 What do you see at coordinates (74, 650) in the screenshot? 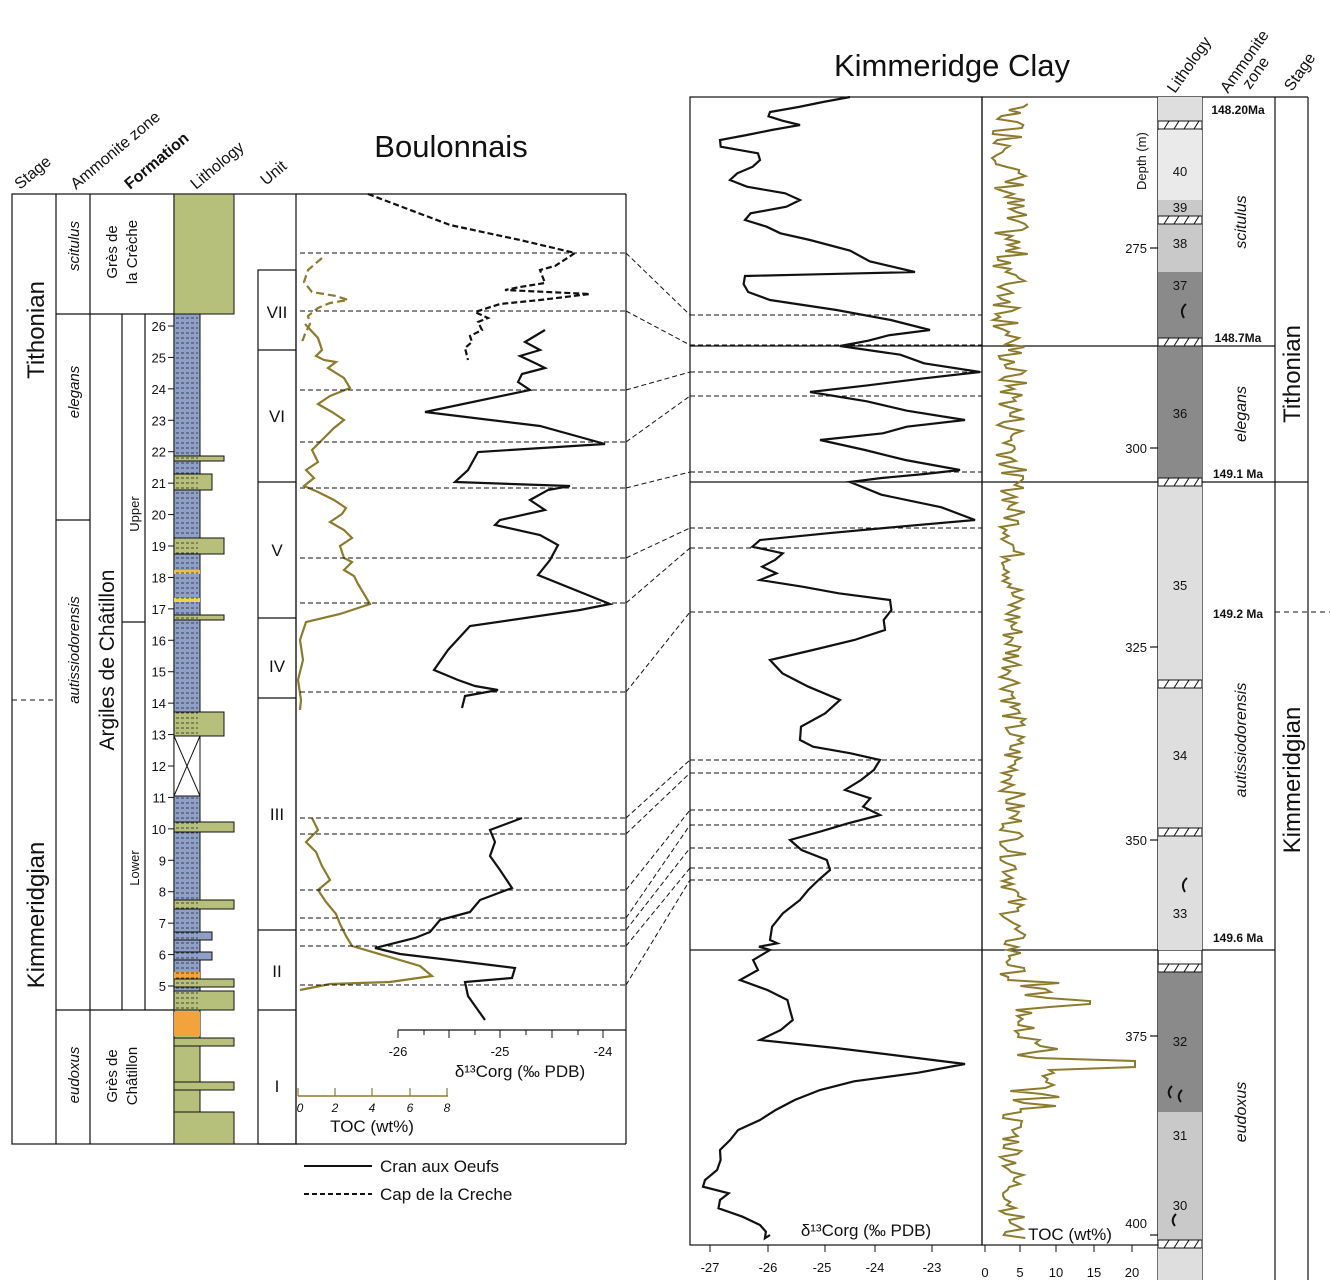
I see `zone-autissiodorensis-left: autissiodorensis` at bounding box center [74, 650].